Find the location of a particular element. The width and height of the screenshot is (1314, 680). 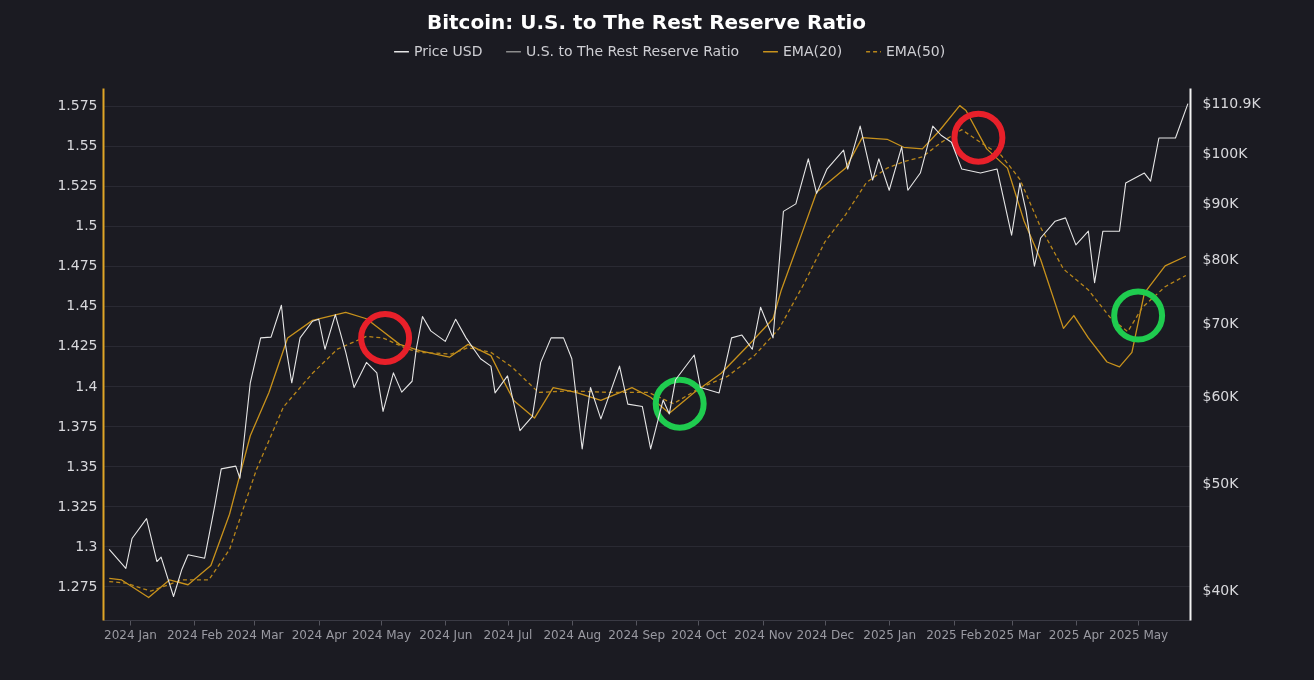

y2-tick-label: $110.9K is located at coordinates (1232, 103).